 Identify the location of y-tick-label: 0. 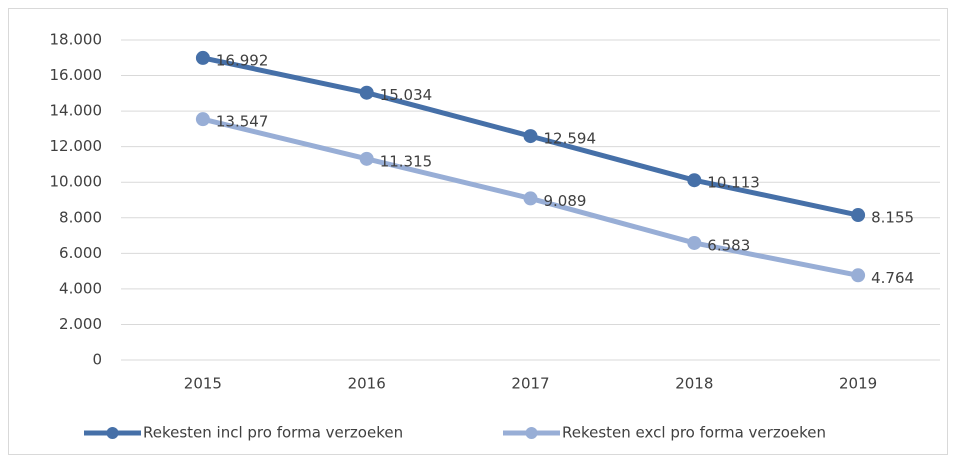
(97, 360).